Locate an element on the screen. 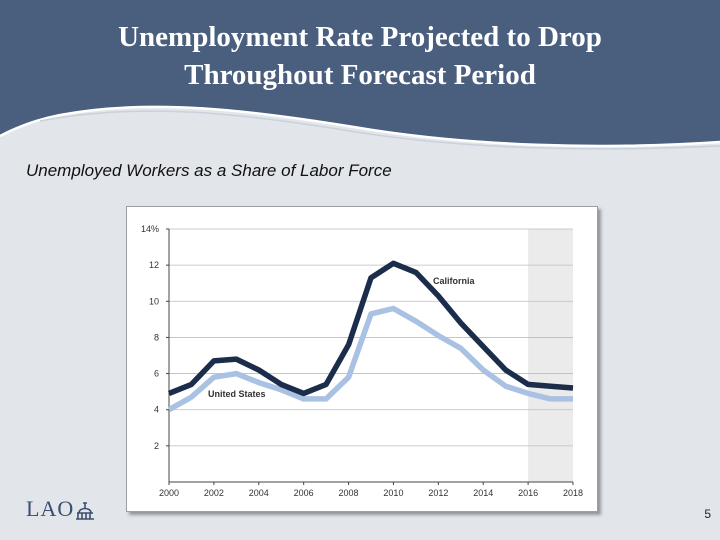 Image resolution: width=720 pixels, height=540 pixels. y-tick-label-2: 2 is located at coordinates (156, 446).